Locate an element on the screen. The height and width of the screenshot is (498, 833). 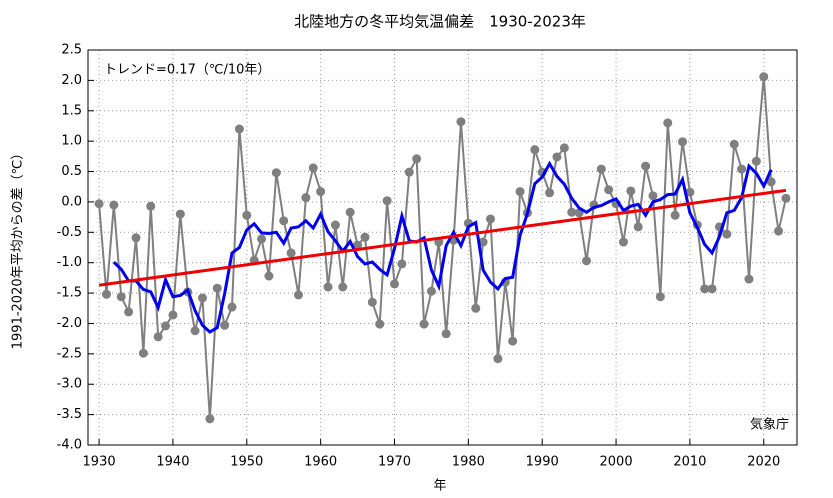
y-tick-label: -3.0 is located at coordinates (69, 384).